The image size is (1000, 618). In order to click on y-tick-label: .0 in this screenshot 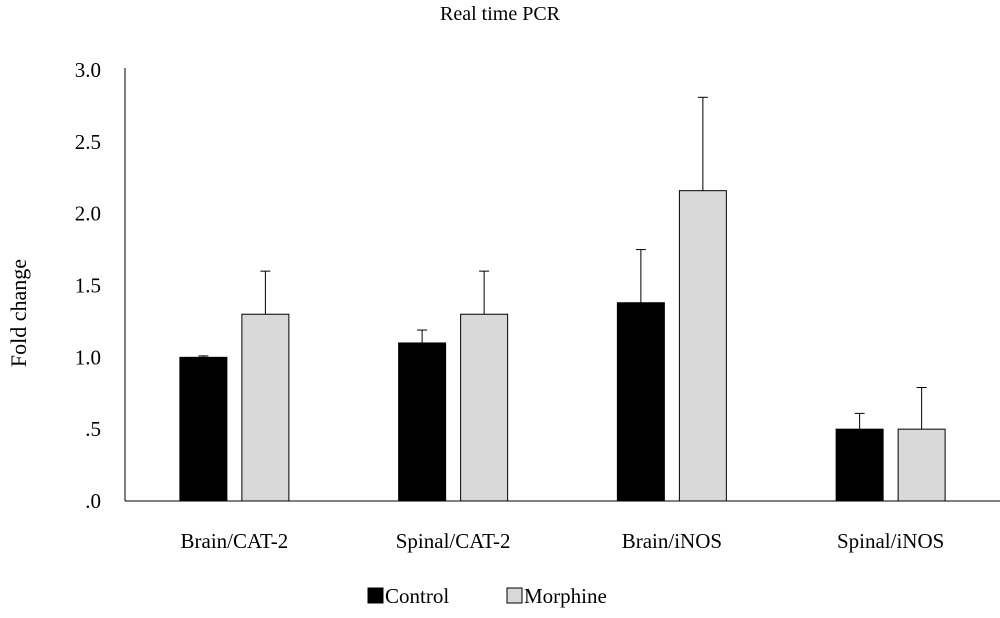, I will do `click(93, 501)`.